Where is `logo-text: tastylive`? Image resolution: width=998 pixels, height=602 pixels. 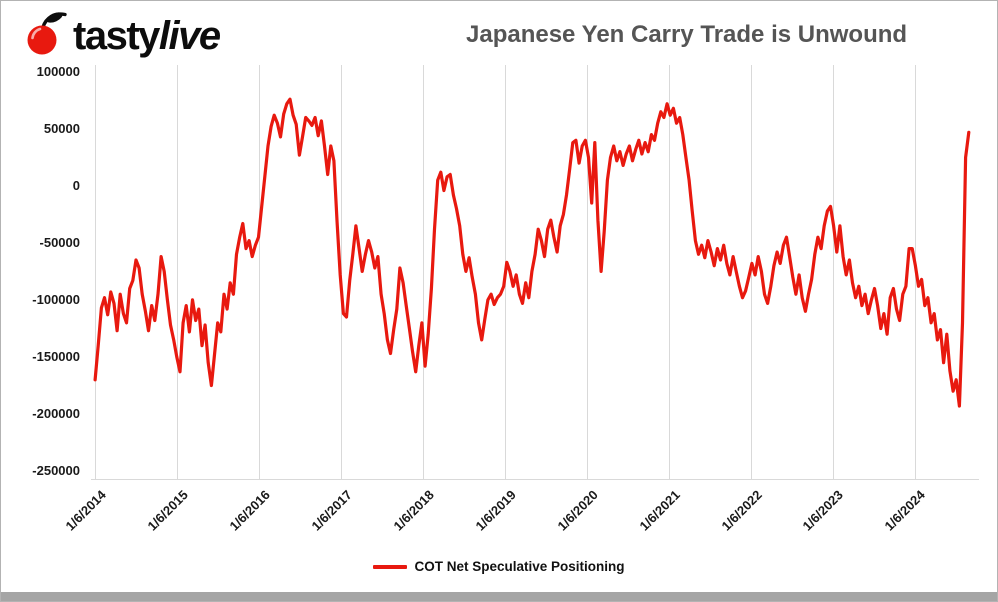 logo-text: tastylive is located at coordinates (147, 36).